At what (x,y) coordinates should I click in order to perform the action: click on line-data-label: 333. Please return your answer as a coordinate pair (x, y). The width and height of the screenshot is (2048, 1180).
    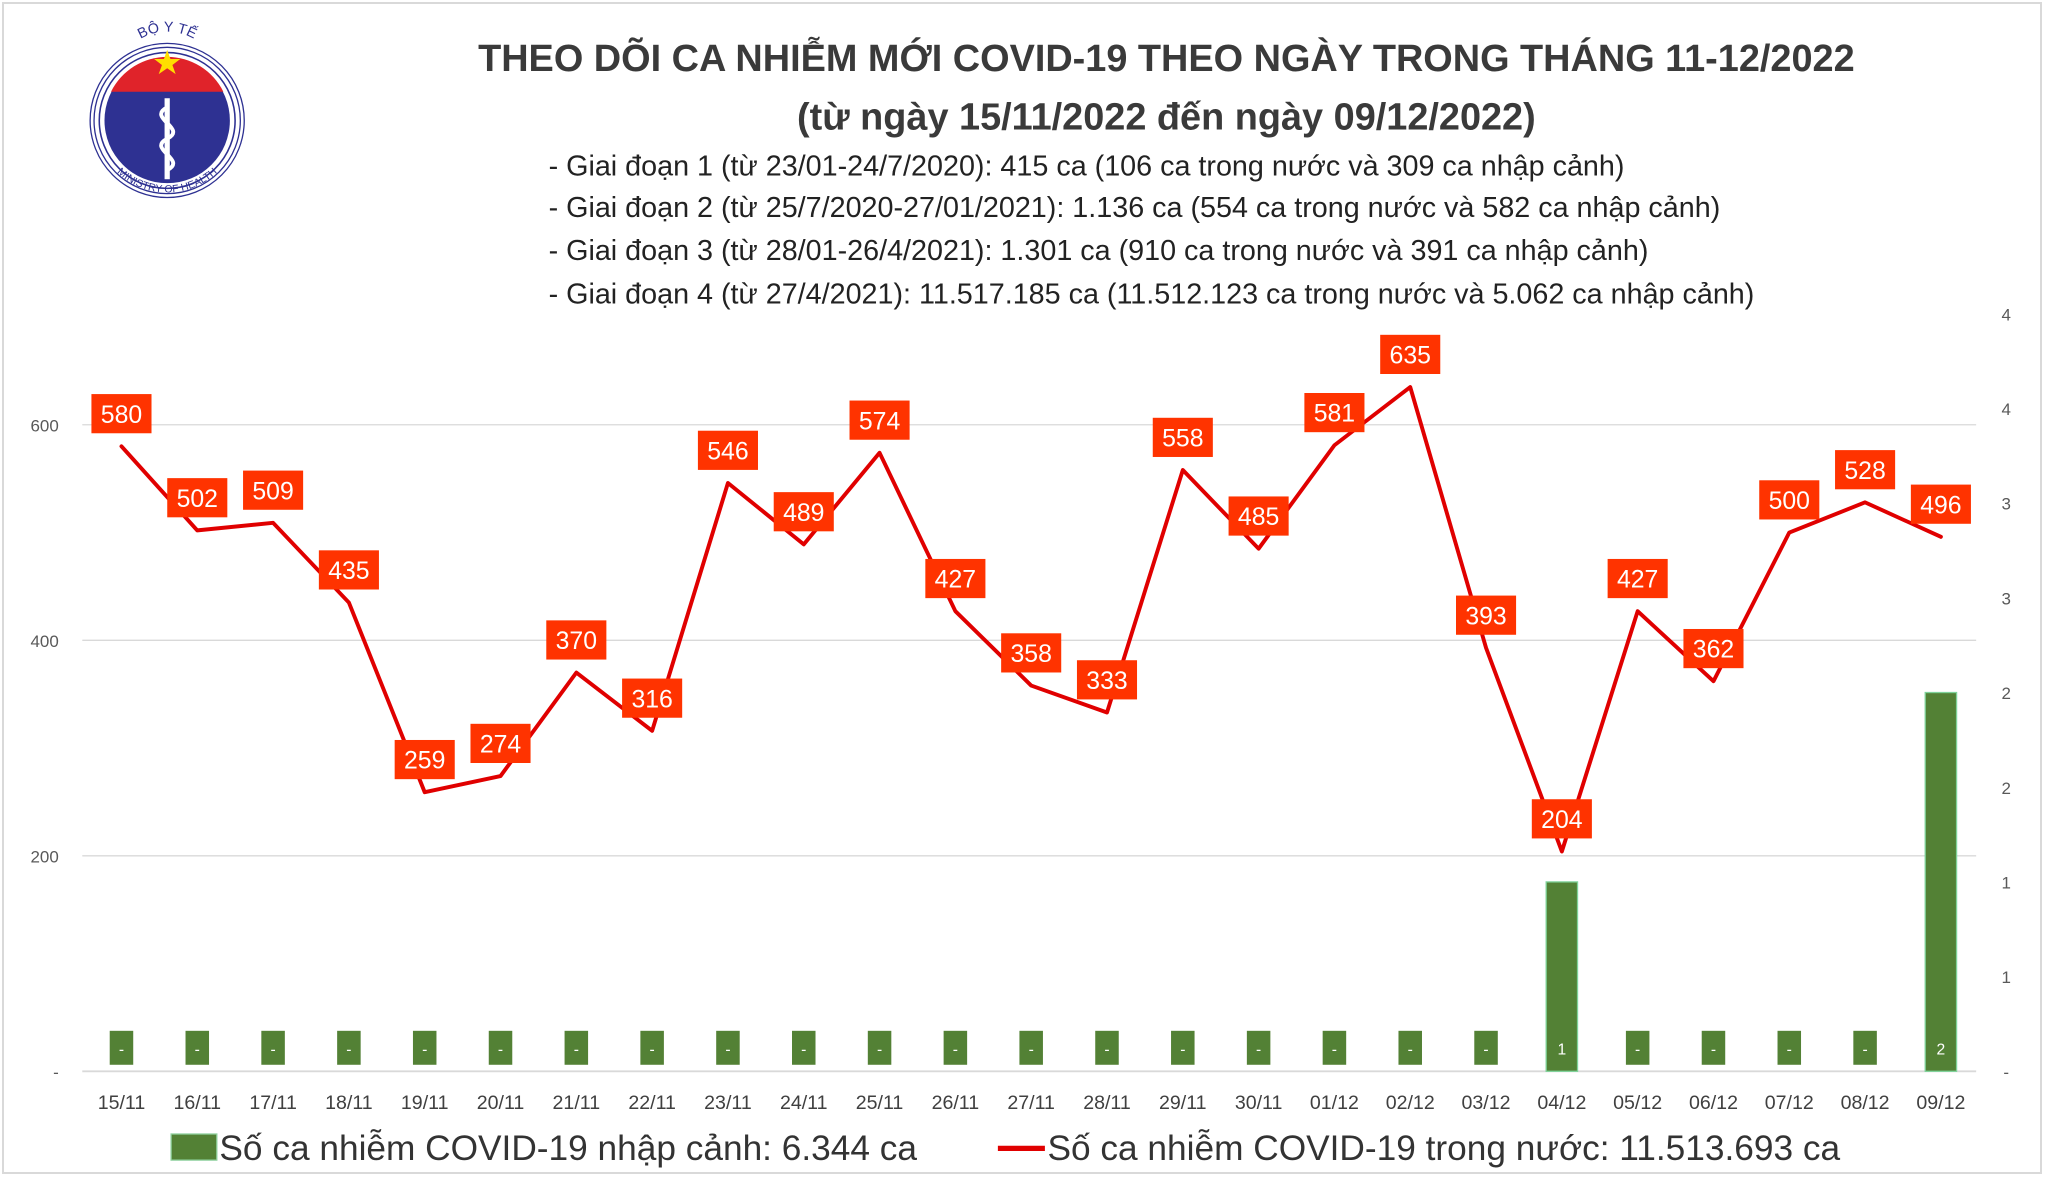
    Looking at the image, I should click on (1106, 681).